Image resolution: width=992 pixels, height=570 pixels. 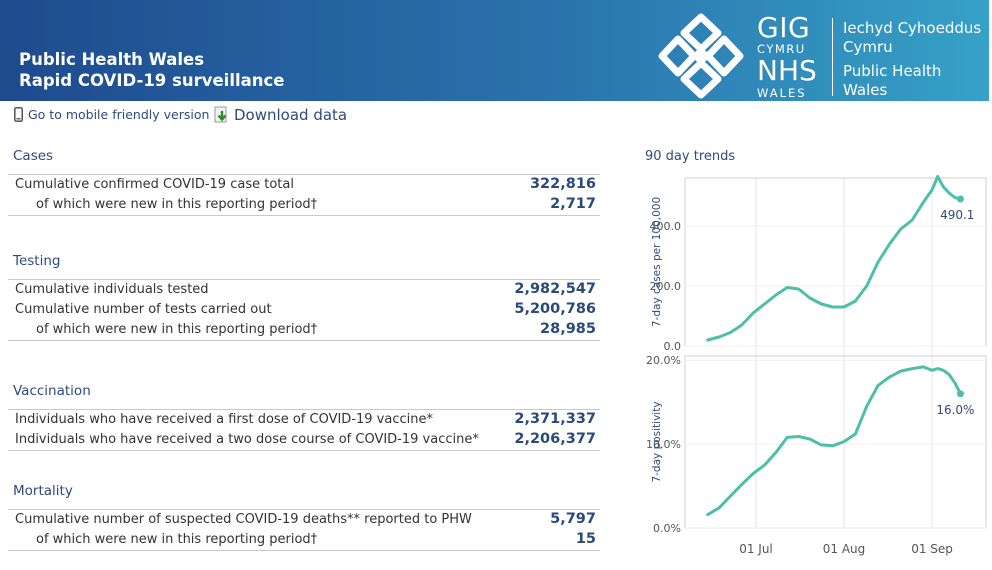 I want to click on logo-gig-text: GIG, so click(x=784, y=27).